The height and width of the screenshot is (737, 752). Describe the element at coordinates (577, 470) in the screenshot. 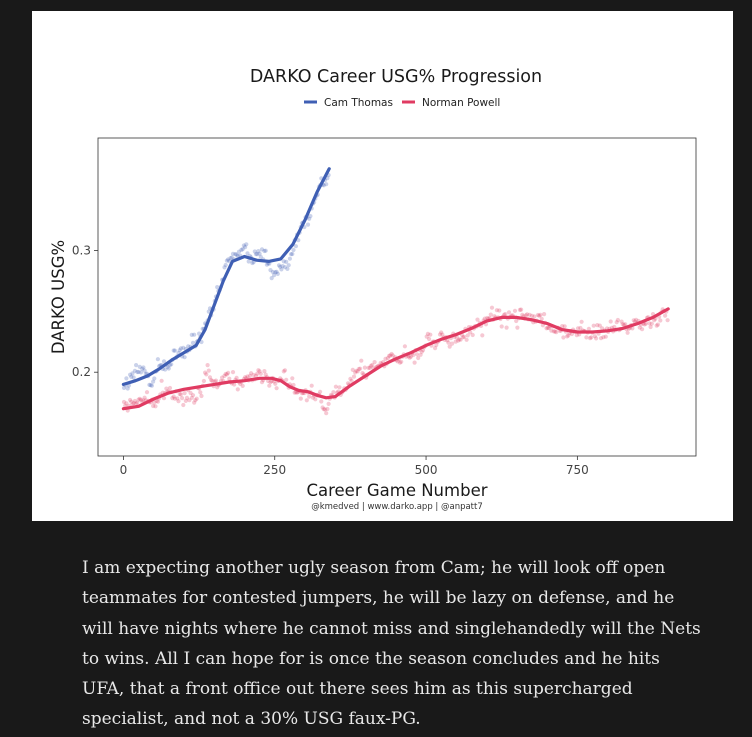

I see `x-tick-label: 750` at that location.